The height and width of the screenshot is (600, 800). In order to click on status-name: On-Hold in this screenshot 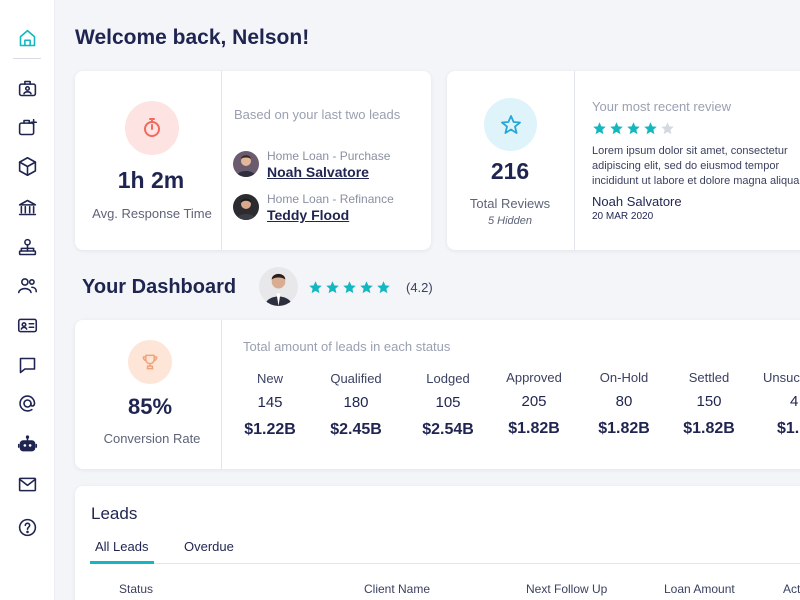, I will do `click(624, 377)`.